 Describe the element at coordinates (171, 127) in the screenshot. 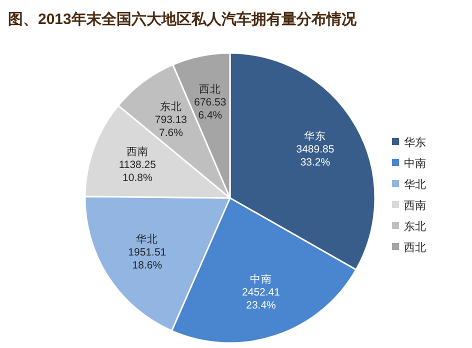

I see `data-label: 793.13 7.6%` at that location.